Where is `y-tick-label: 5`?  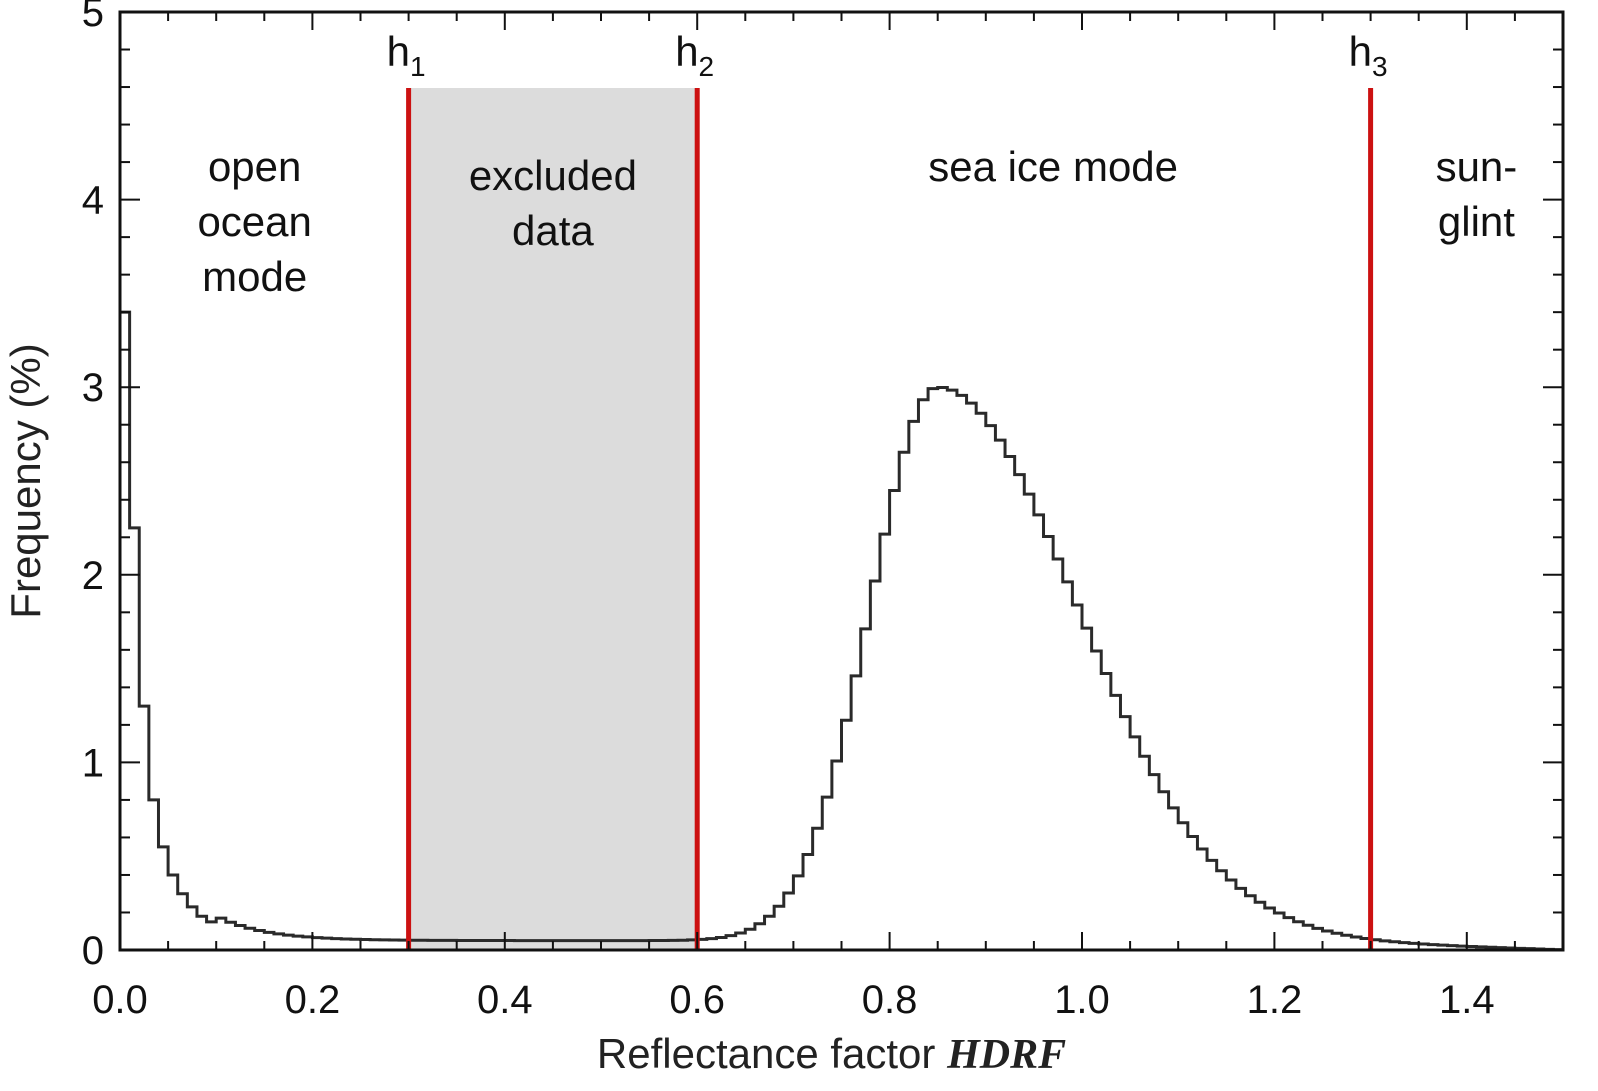
y-tick-label: 5 is located at coordinates (93, 17).